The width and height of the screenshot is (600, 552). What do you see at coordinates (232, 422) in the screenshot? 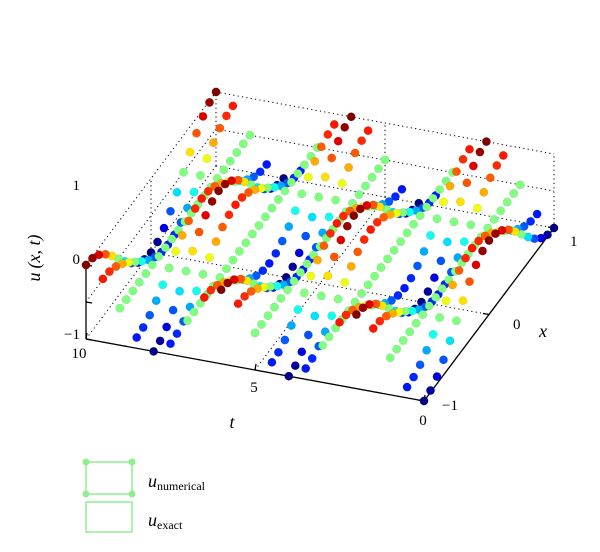
I see `t-axis-label: t` at bounding box center [232, 422].